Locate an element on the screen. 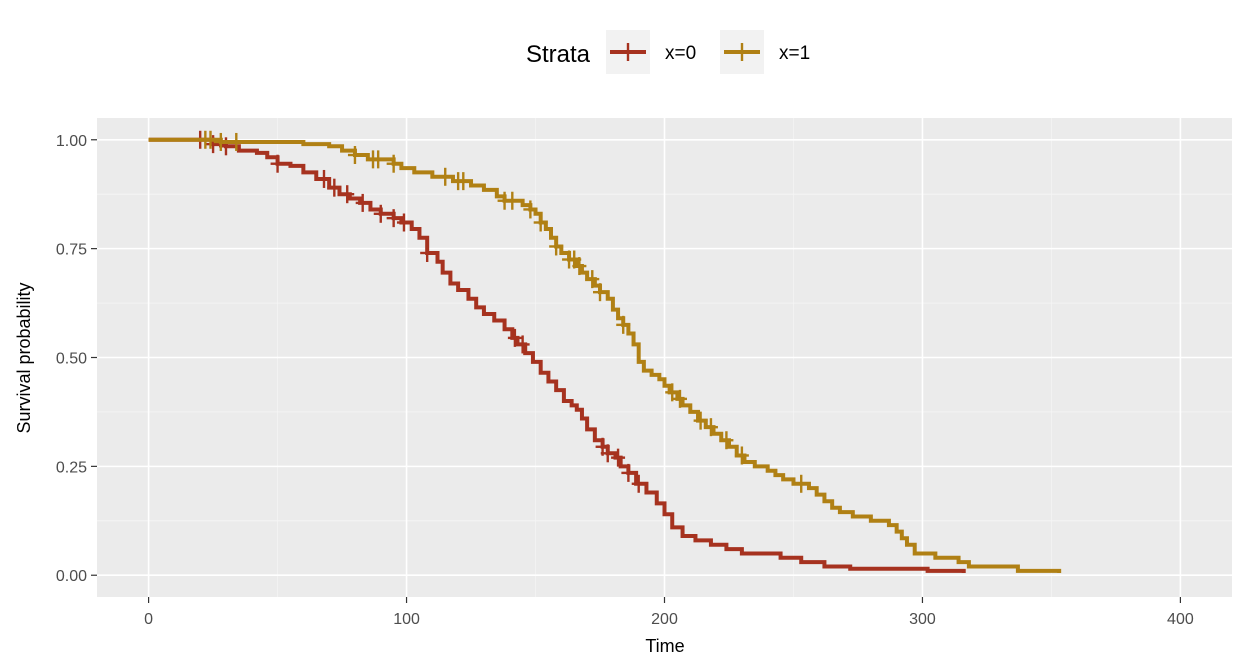  legend-label: x=1 is located at coordinates (794, 53).